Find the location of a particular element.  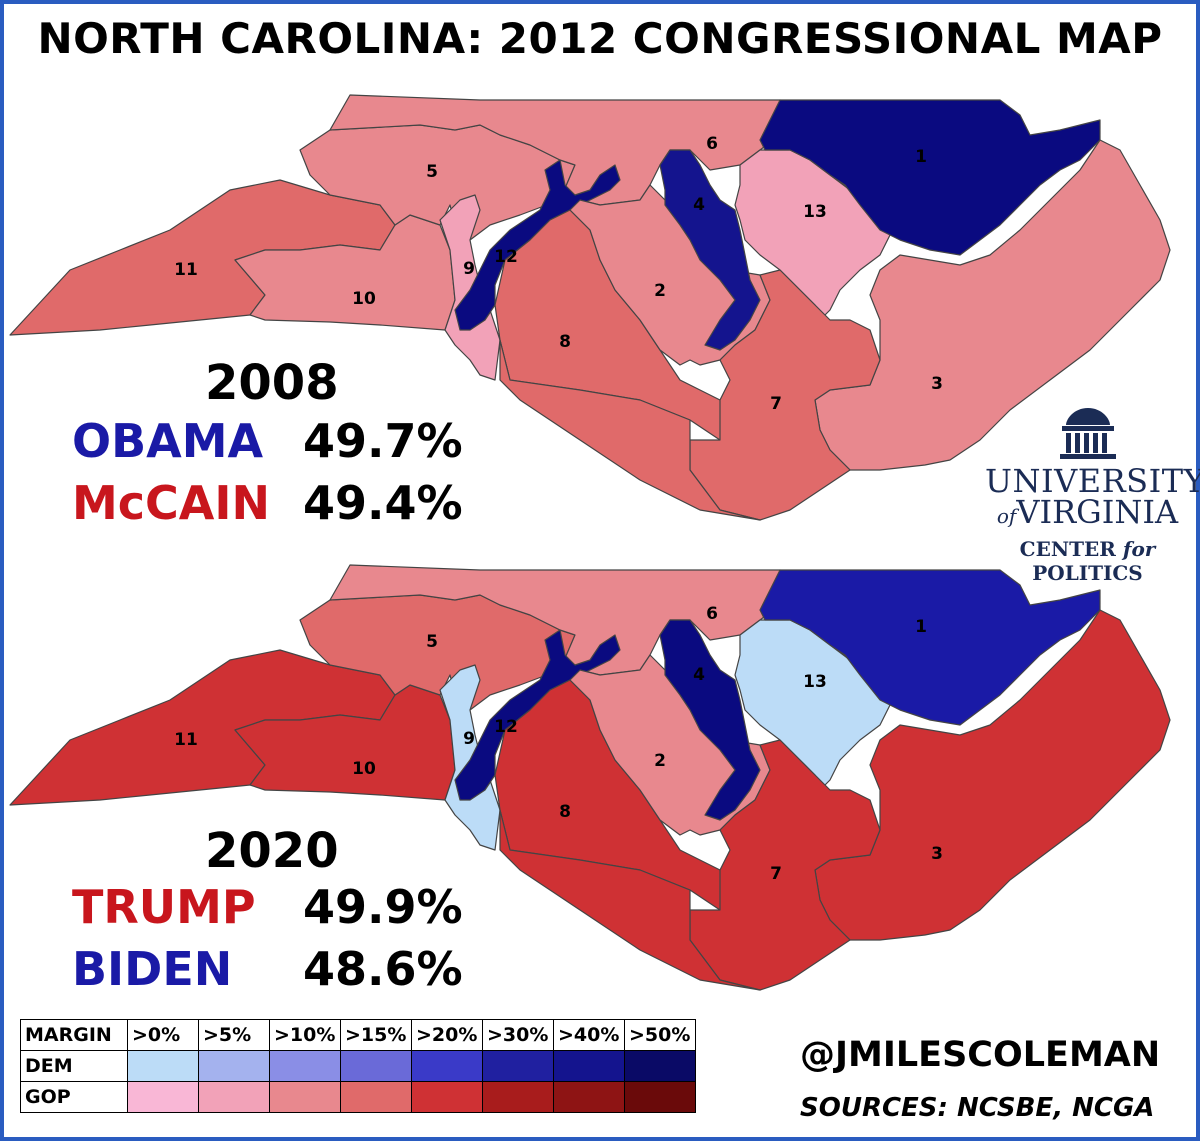

year-2020: 2020 is located at coordinates (272, 851).